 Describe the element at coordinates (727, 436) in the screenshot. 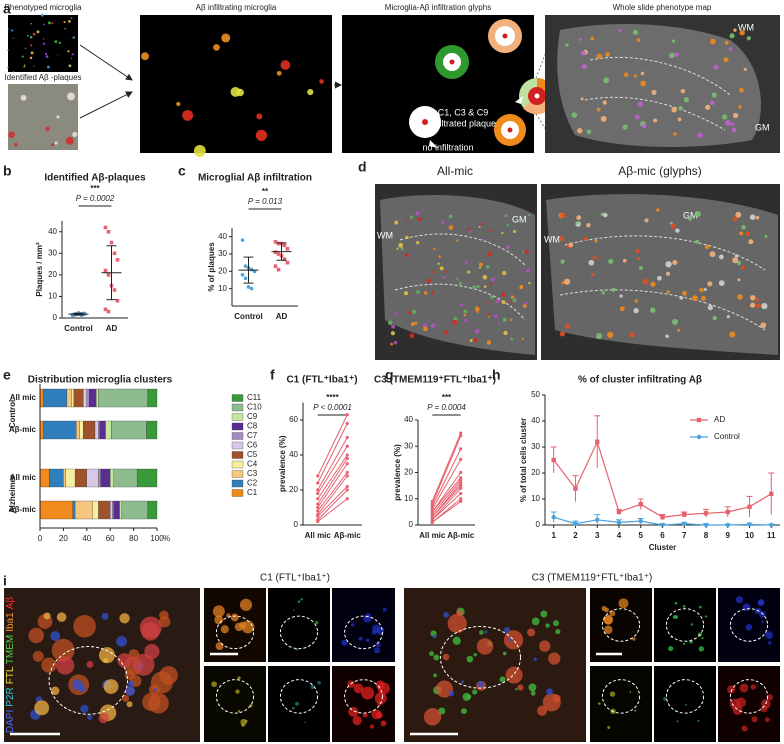

I see `legend-label: Control` at that location.